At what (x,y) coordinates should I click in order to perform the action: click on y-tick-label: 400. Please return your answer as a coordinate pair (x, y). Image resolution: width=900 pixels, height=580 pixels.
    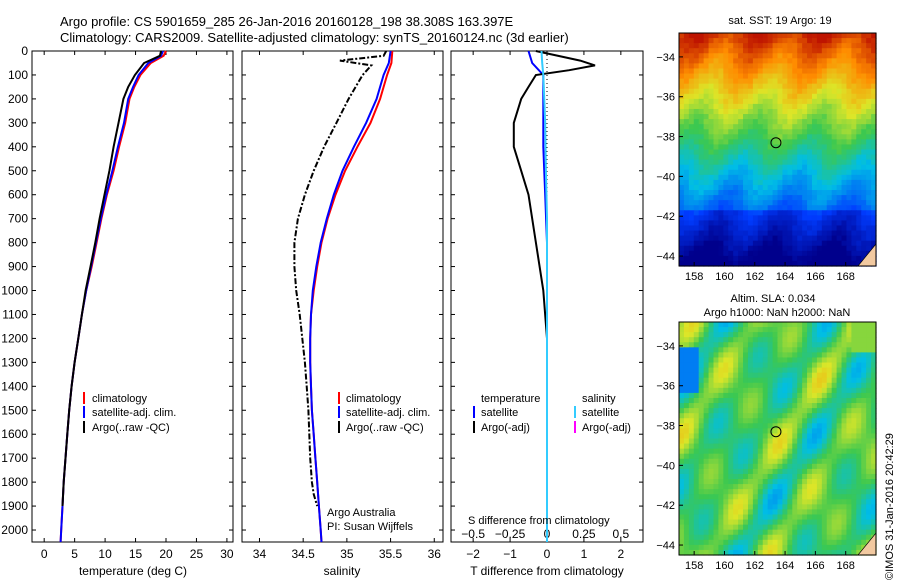
    Looking at the image, I should click on (18, 147).